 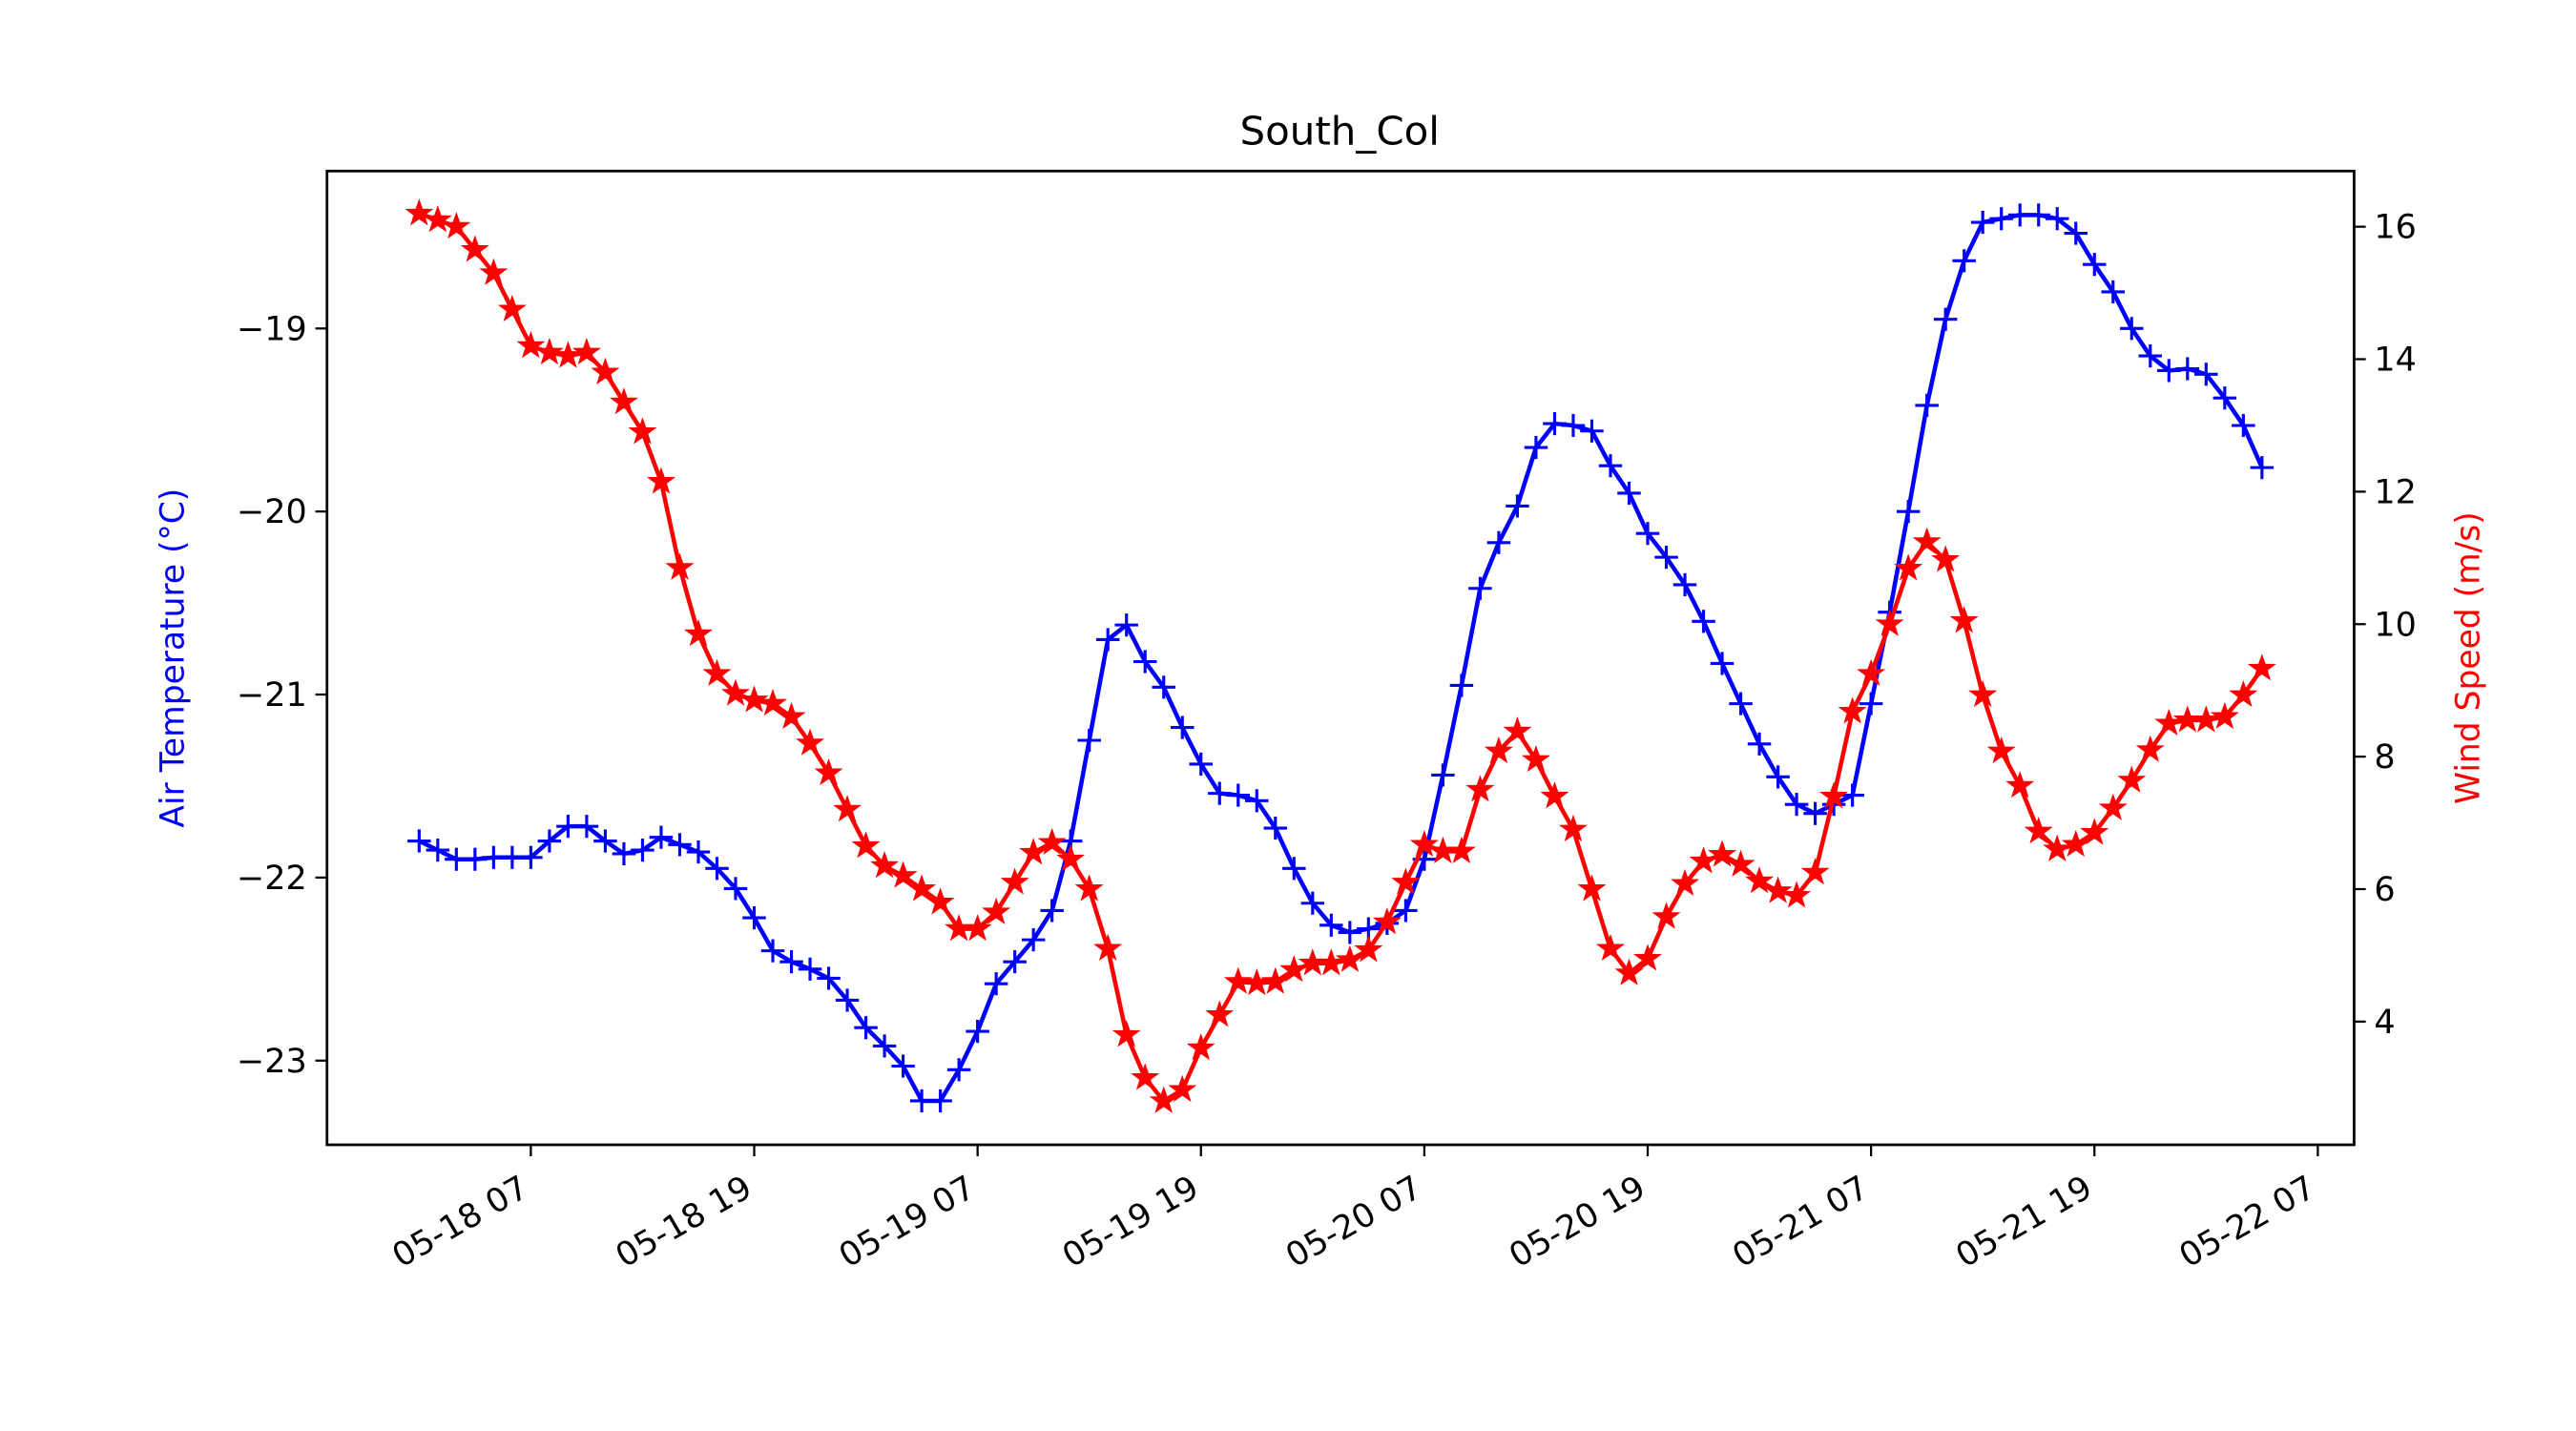 What do you see at coordinates (2395, 361) in the screenshot?
I see `y2-tick-label: 14` at bounding box center [2395, 361].